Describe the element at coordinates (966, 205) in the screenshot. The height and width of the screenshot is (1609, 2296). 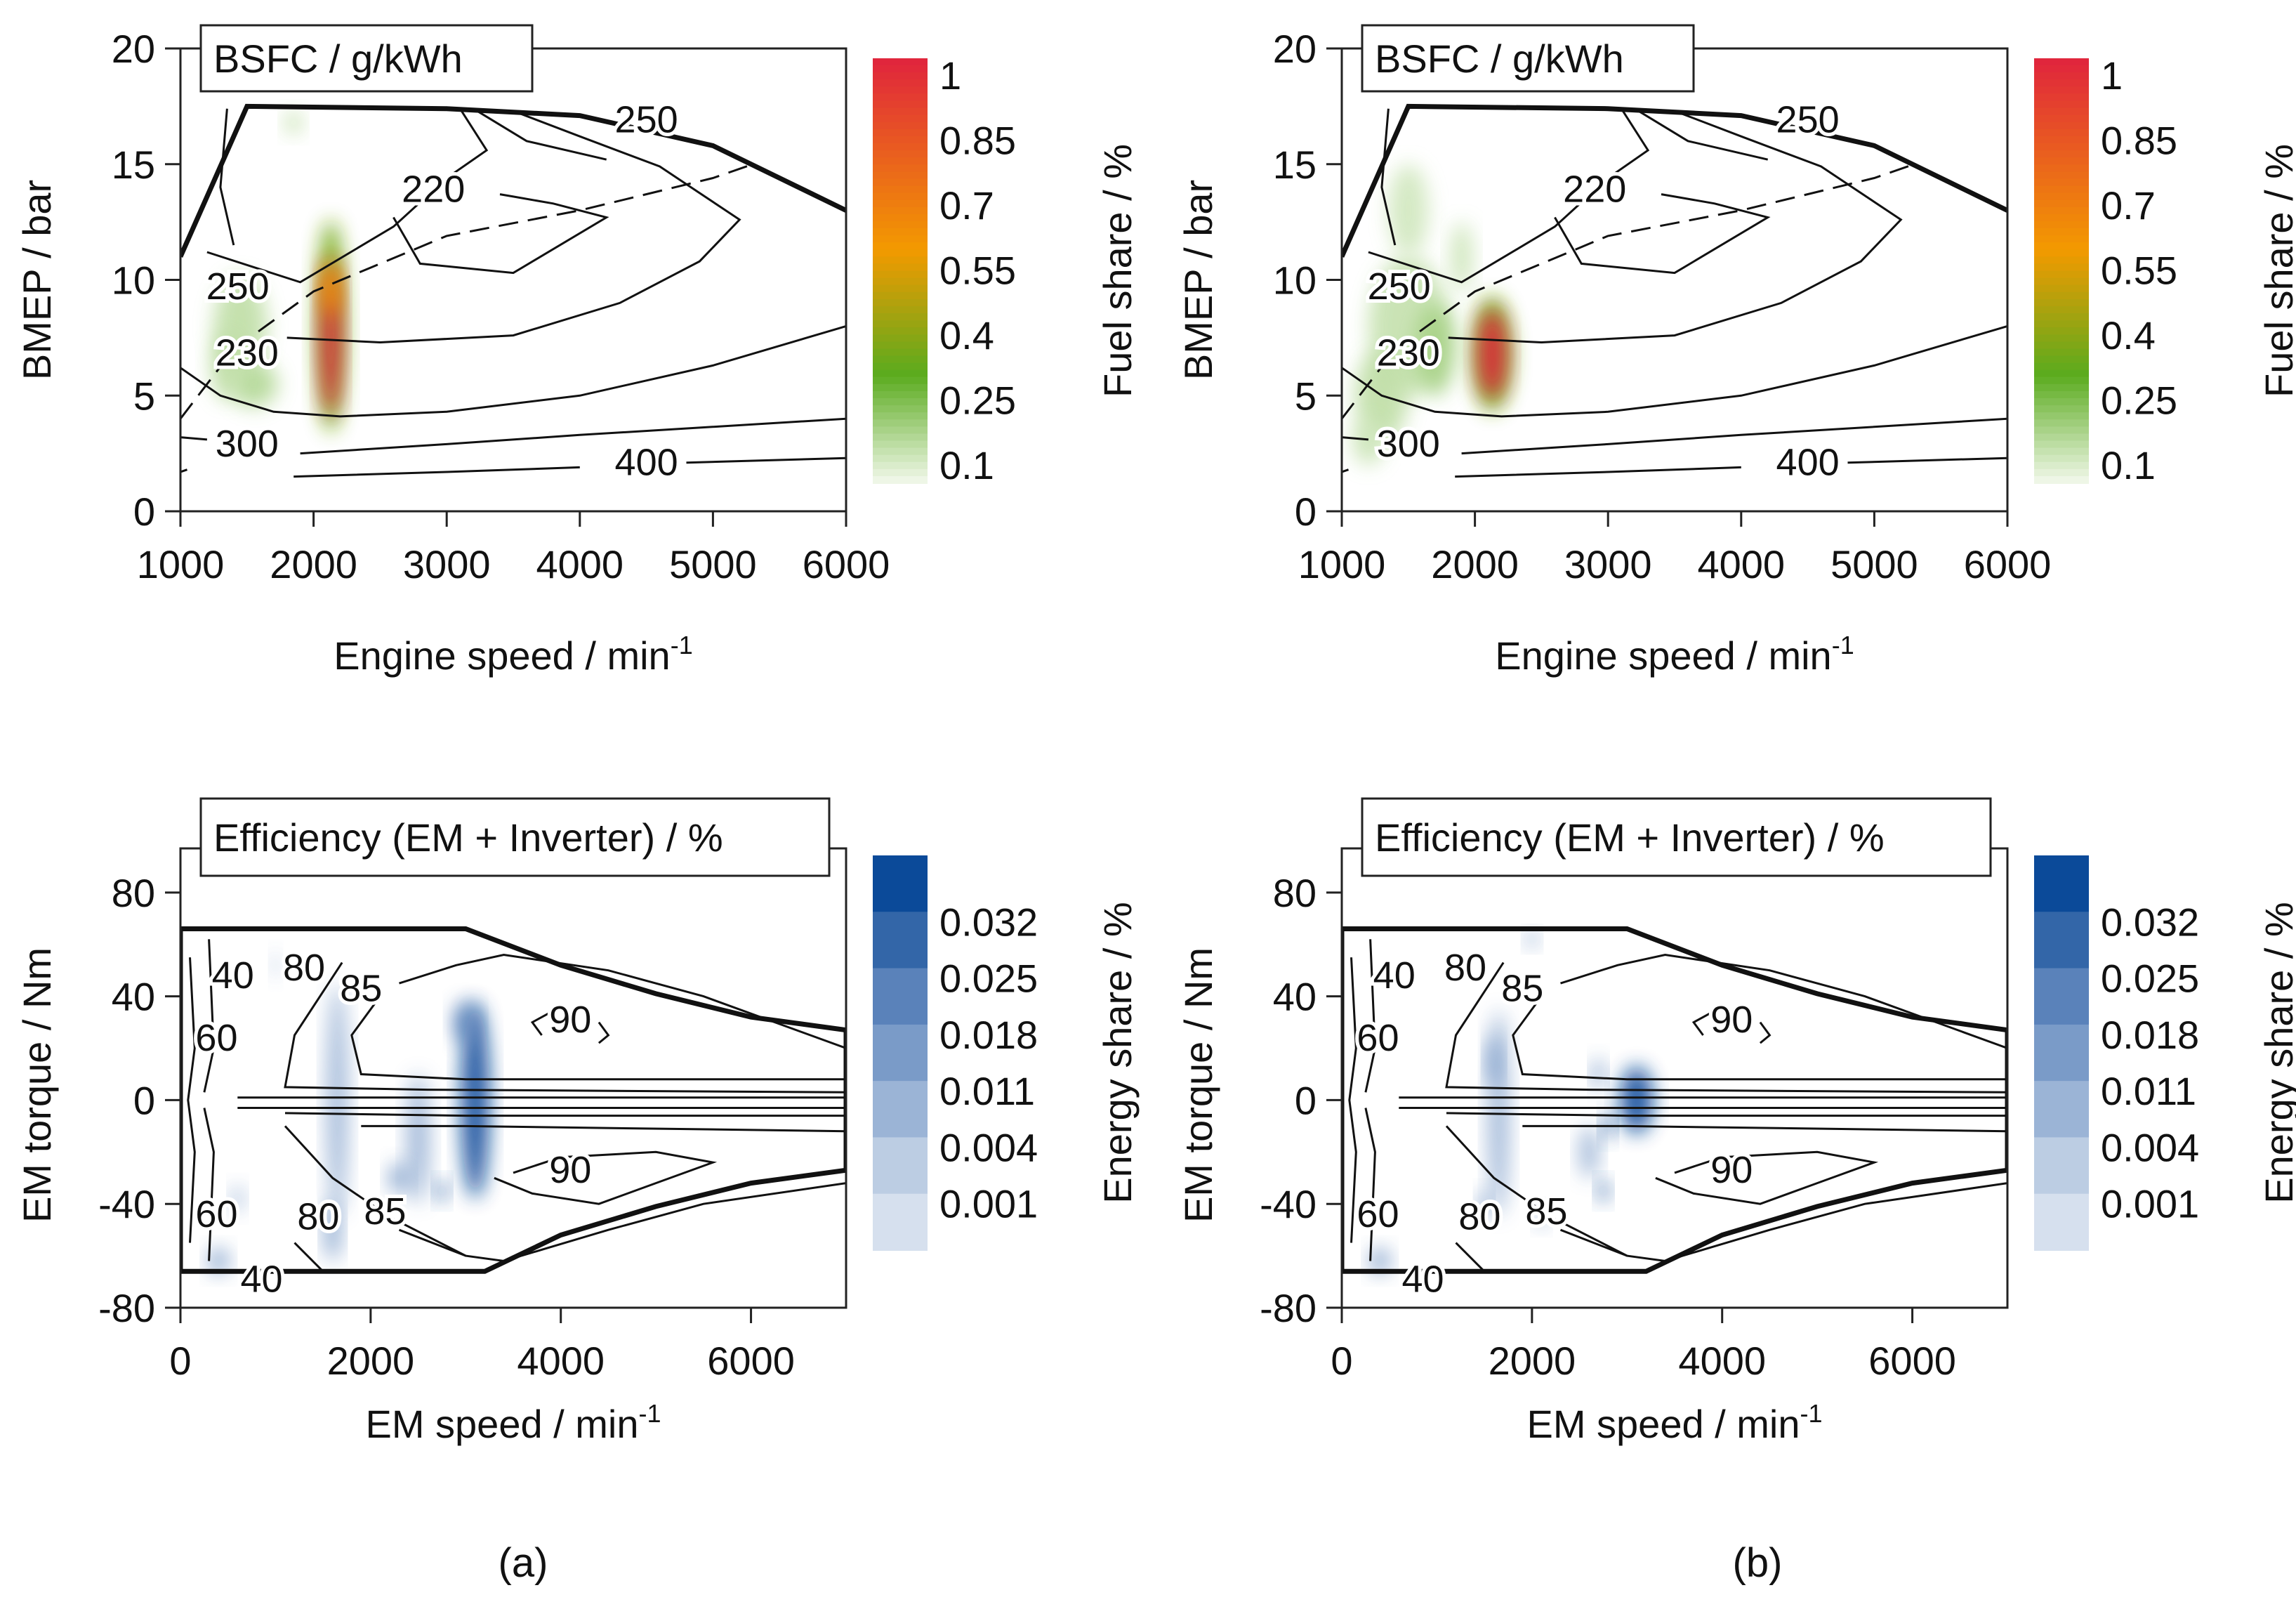
I see `colorbar-tick-label: 0.7` at that location.